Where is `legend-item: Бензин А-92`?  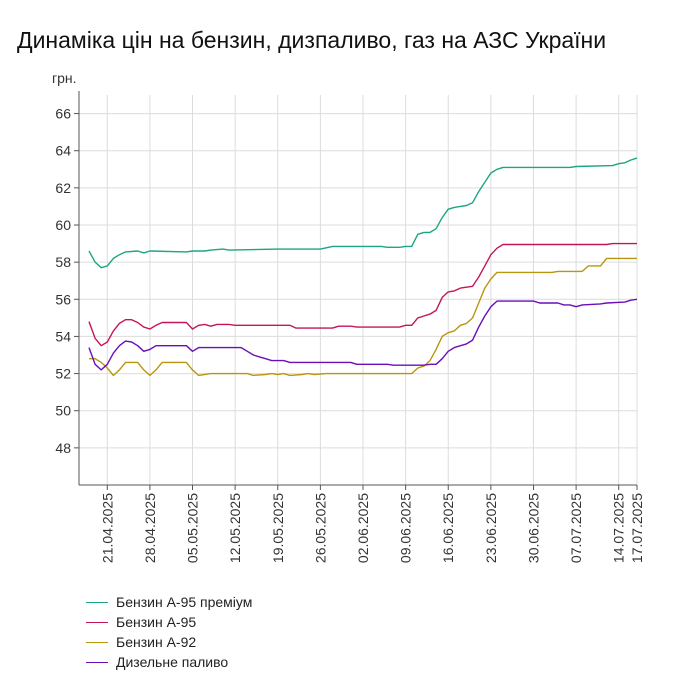
legend-item: Бензин А-92 is located at coordinates (169, 642).